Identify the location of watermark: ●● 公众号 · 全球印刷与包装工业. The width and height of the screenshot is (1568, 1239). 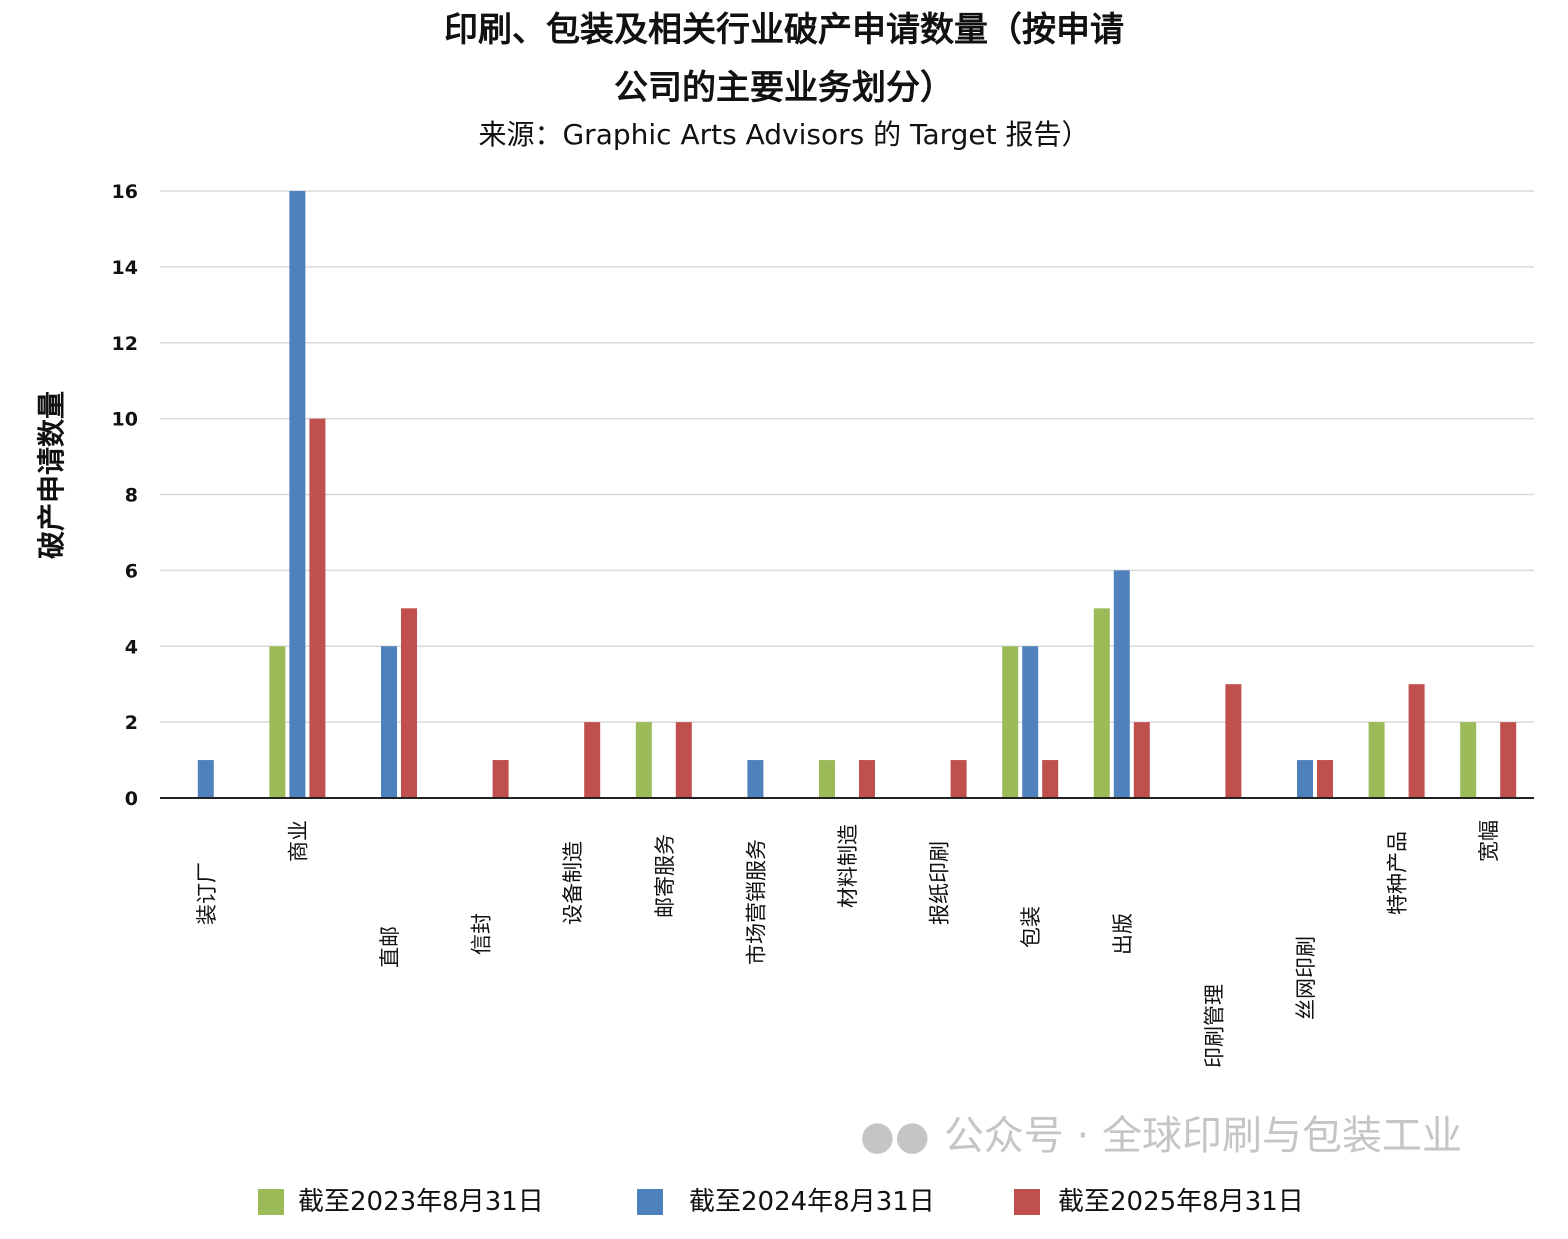
(1161, 1136).